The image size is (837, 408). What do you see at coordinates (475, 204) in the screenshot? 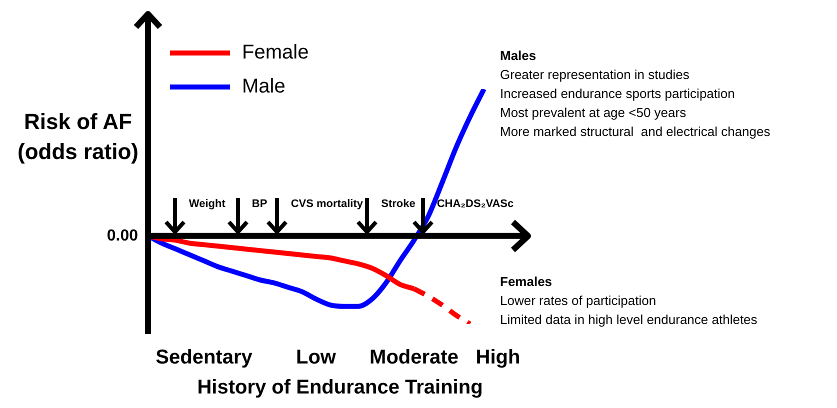
I see `annotation: CHA₂DS₂VASc` at bounding box center [475, 204].